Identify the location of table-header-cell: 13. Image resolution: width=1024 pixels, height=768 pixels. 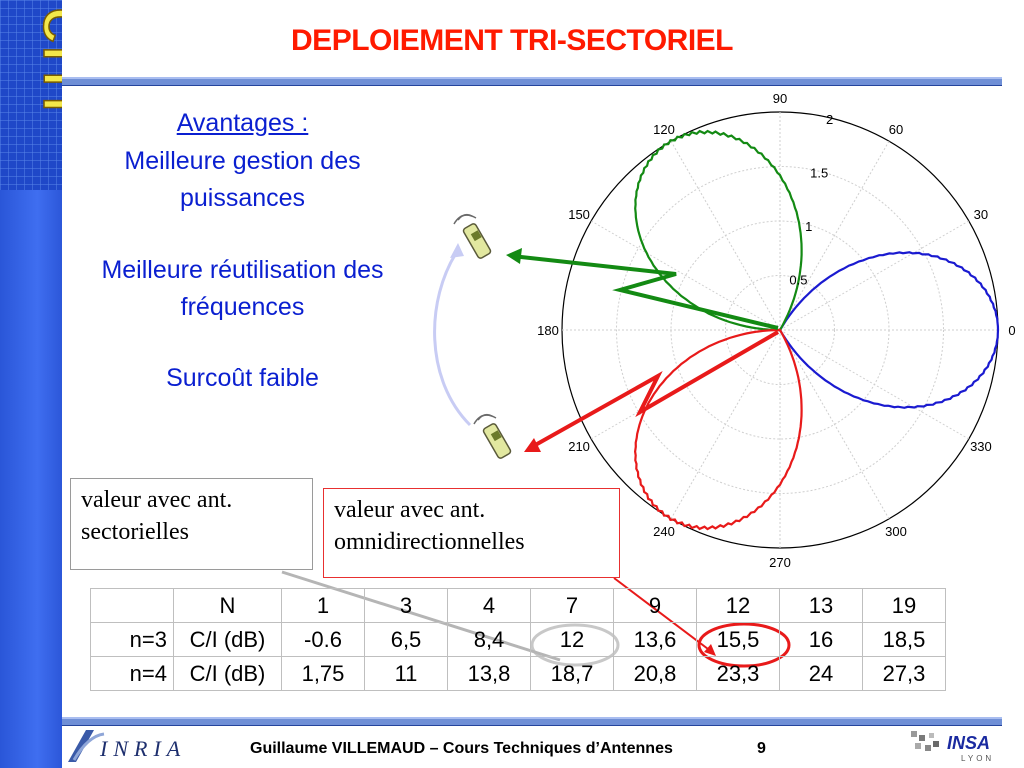
(821, 605).